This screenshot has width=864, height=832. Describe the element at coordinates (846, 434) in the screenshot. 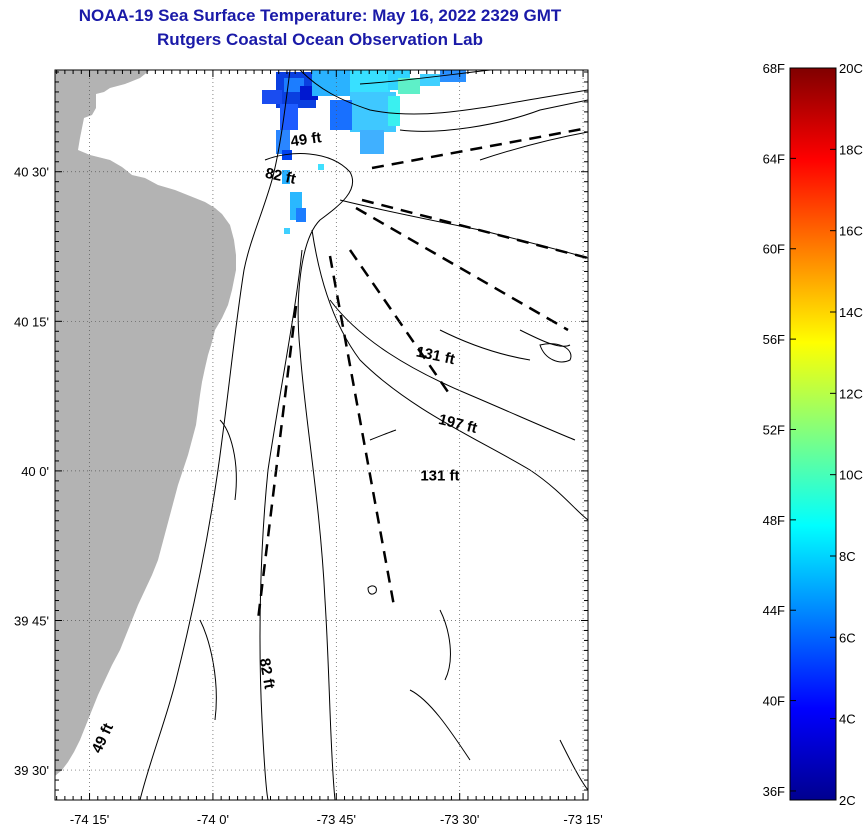

I see `colorbar-celsius-labels: 20C 18C 16C 14C 12C 10C 8C 6C 4C 2C` at that location.